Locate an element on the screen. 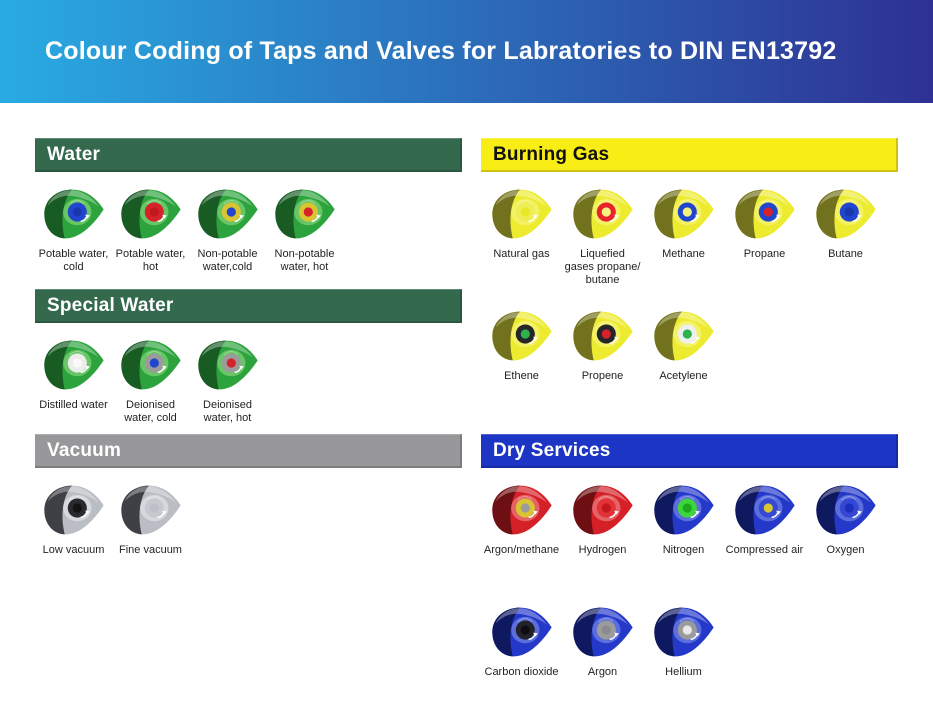 The height and width of the screenshot is (712, 933). tap-item: Liquefied gases propane/ butane is located at coordinates (602, 236).